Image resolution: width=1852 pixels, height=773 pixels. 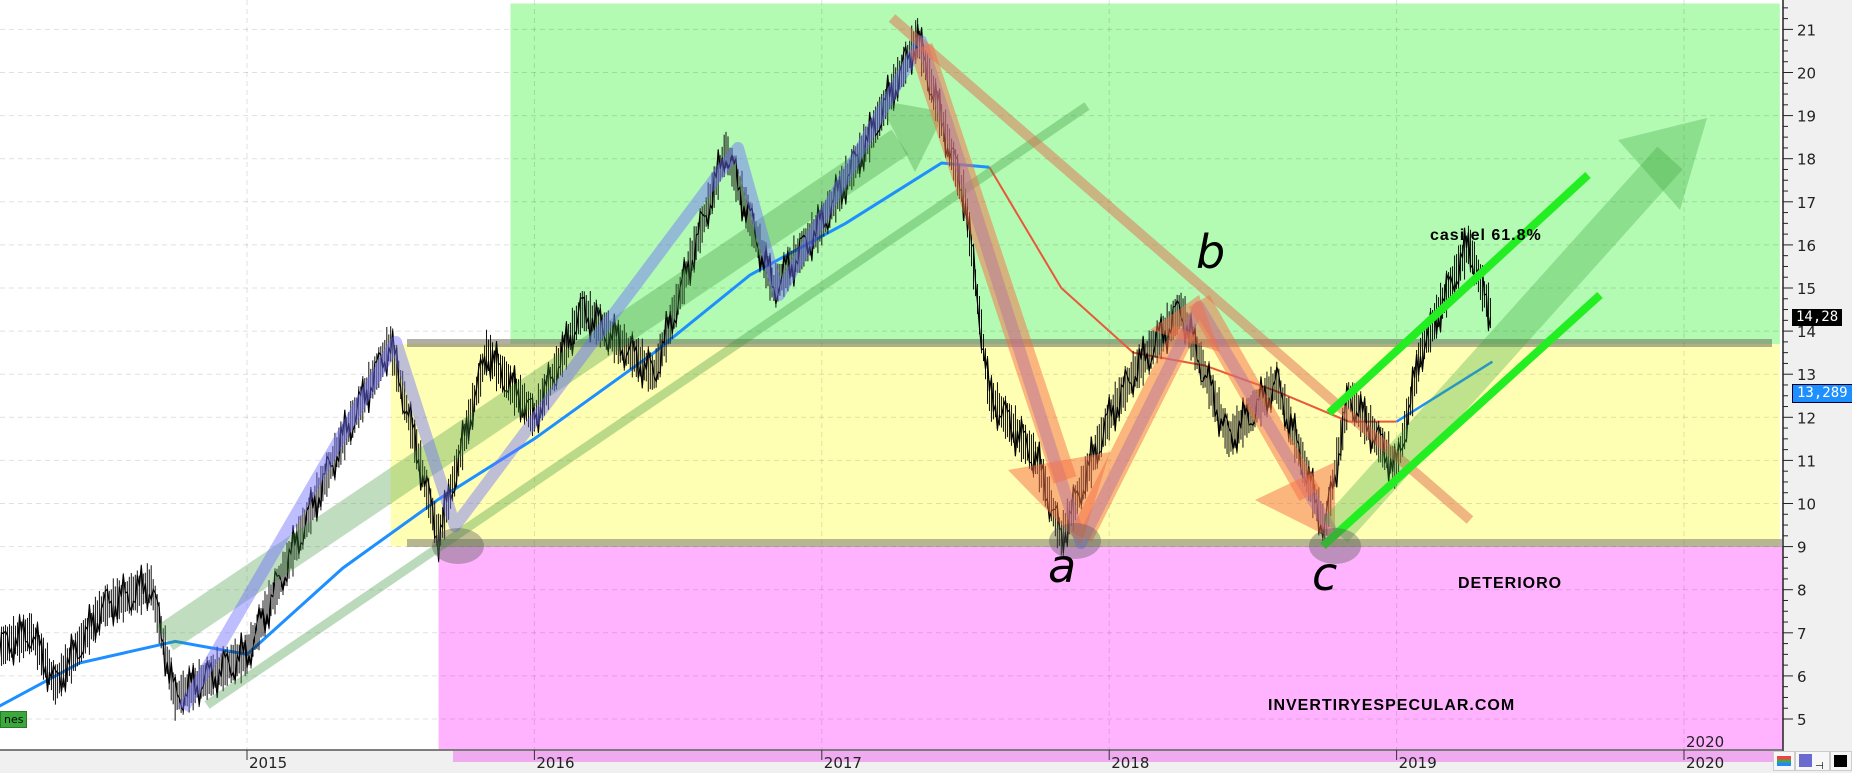 What do you see at coordinates (1418, 762) in the screenshot?
I see `x-tick-label: 2019` at bounding box center [1418, 762].